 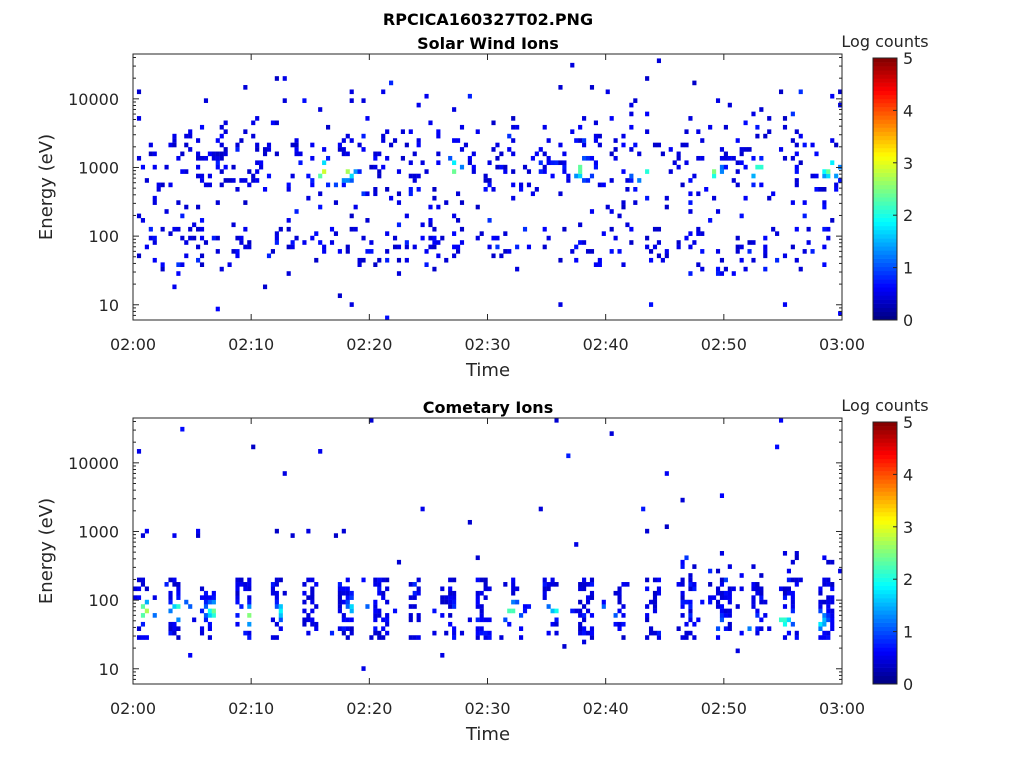 I want to click on solar-wind-x-label: Time, so click(x=487, y=370).